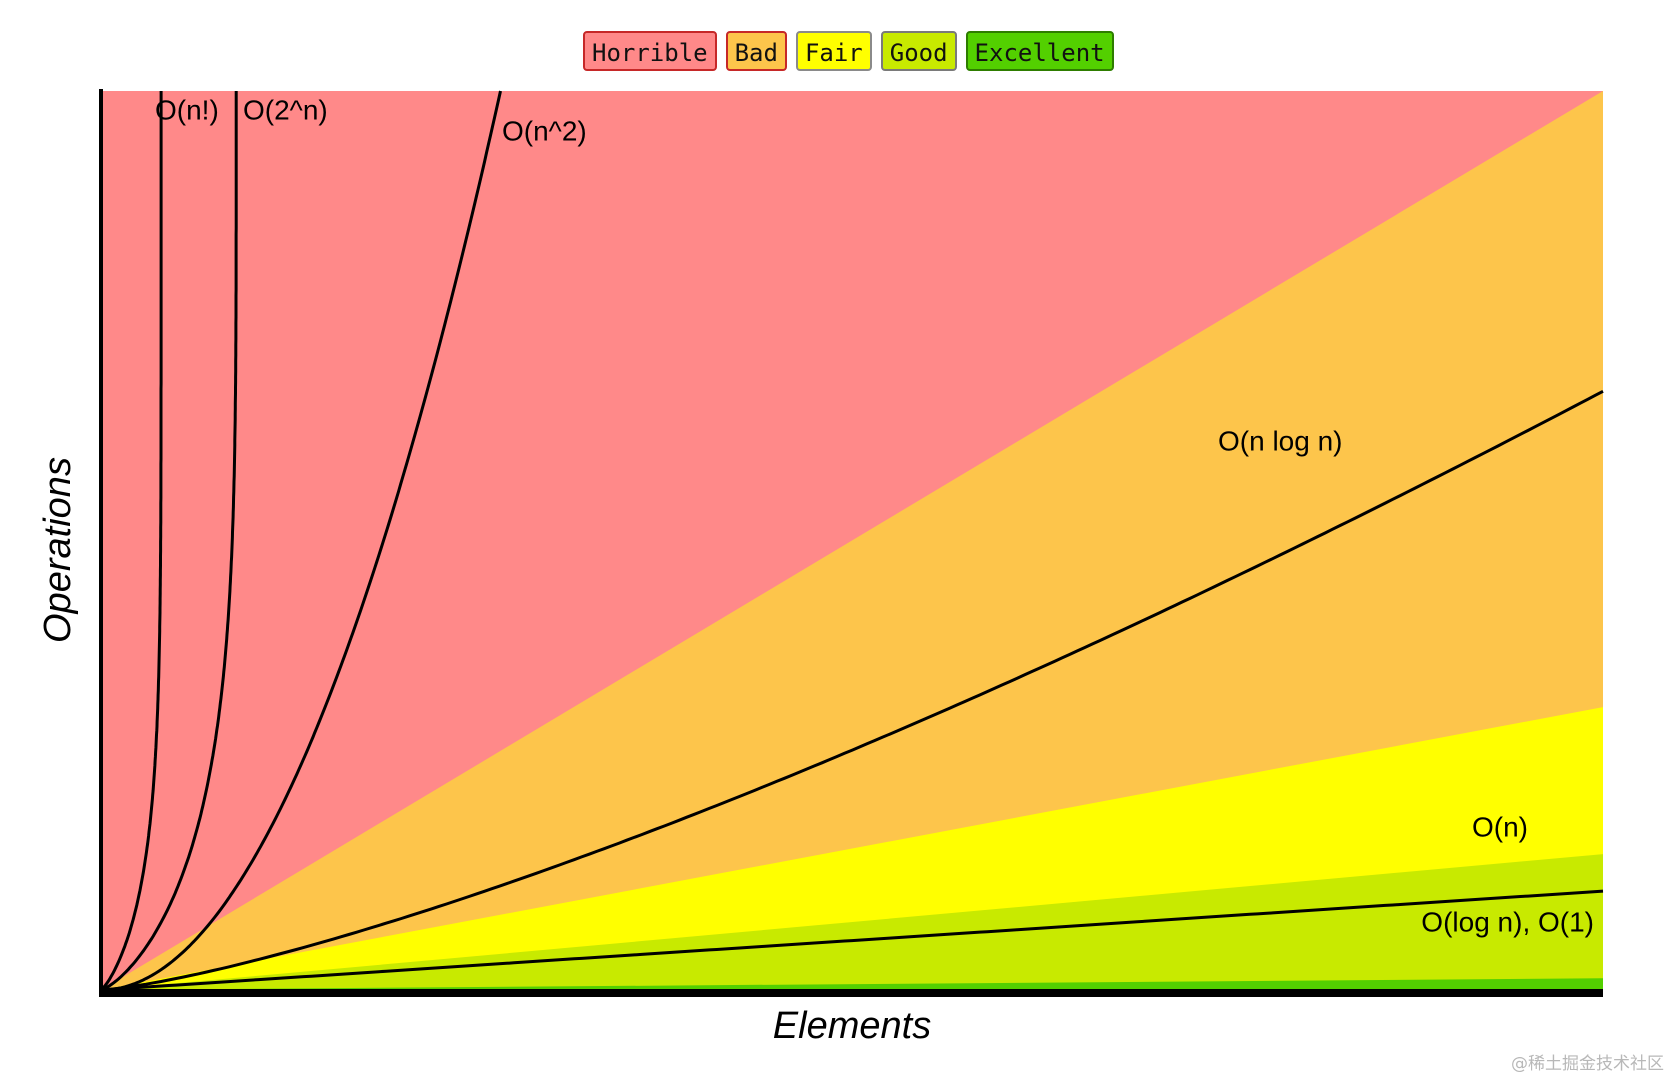 The height and width of the screenshot is (1080, 1670). I want to click on y-axis-label: Operations, so click(58, 550).